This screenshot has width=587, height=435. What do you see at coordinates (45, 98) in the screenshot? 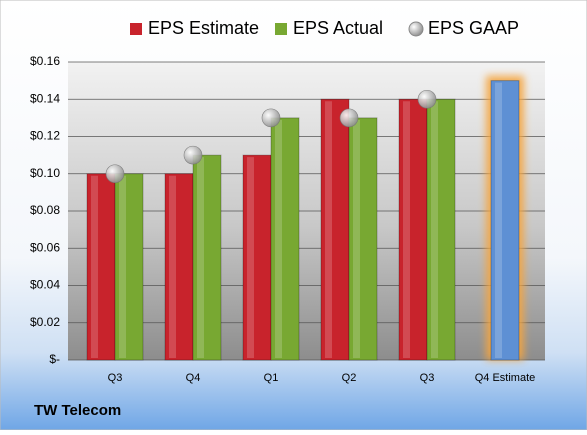
I see `y-tick-label: $0.14` at bounding box center [45, 98].